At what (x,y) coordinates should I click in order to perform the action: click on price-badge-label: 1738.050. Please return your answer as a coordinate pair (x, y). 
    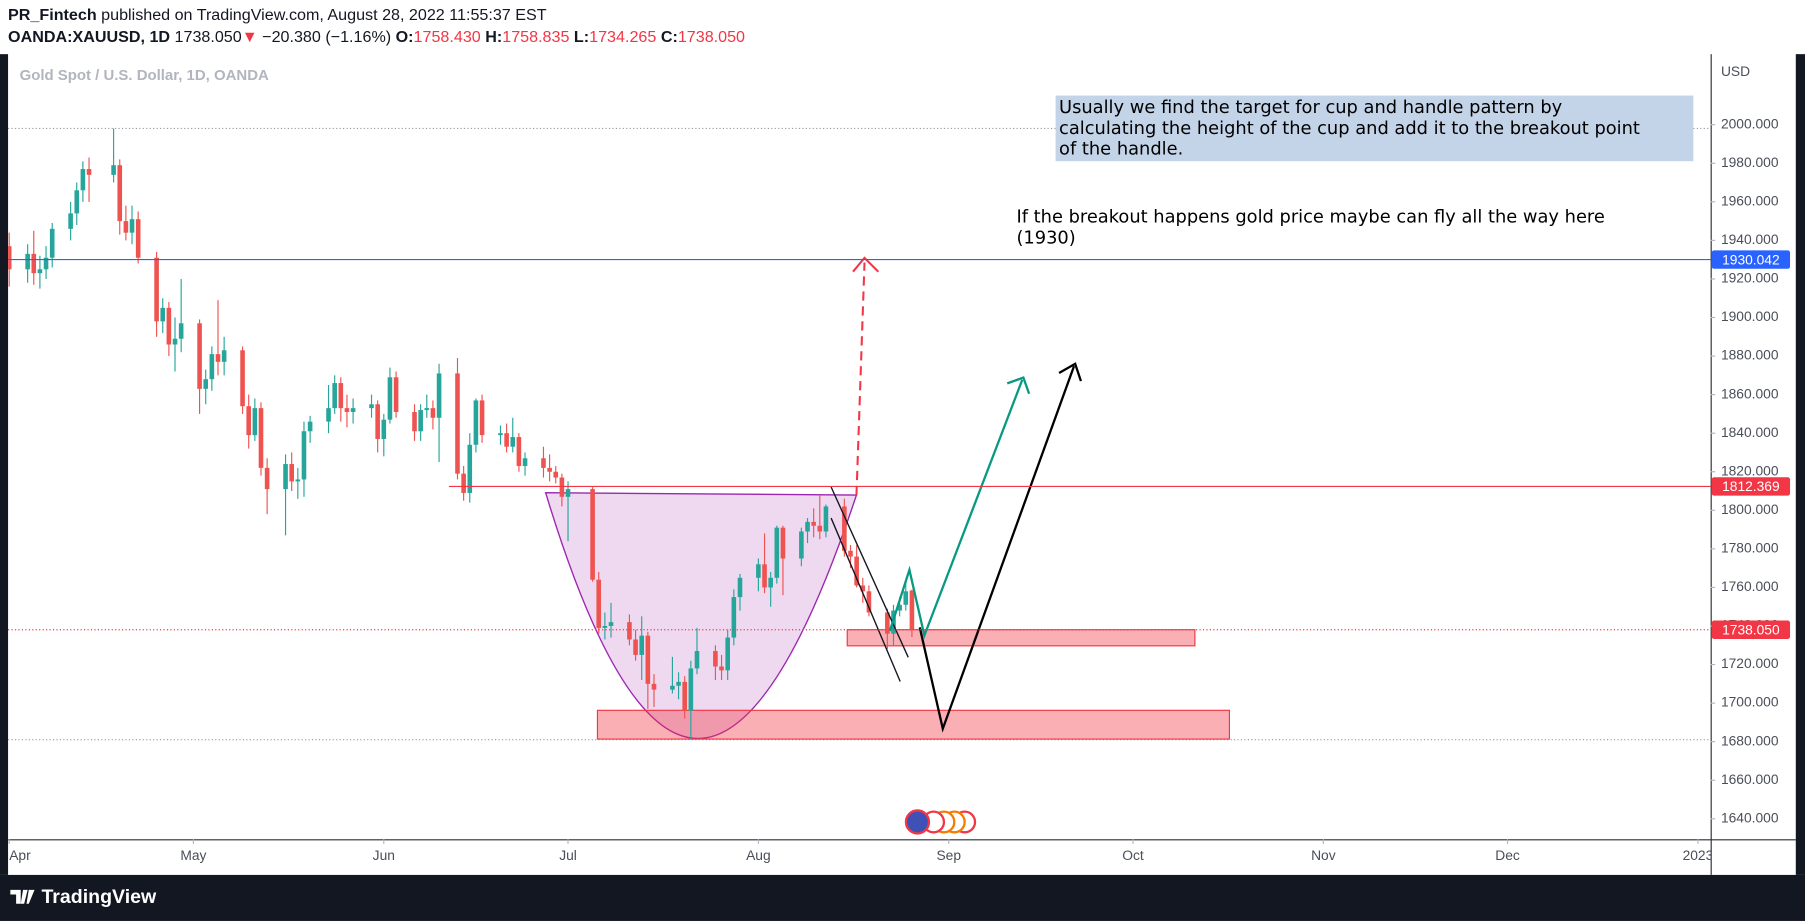
    Looking at the image, I should click on (1751, 630).